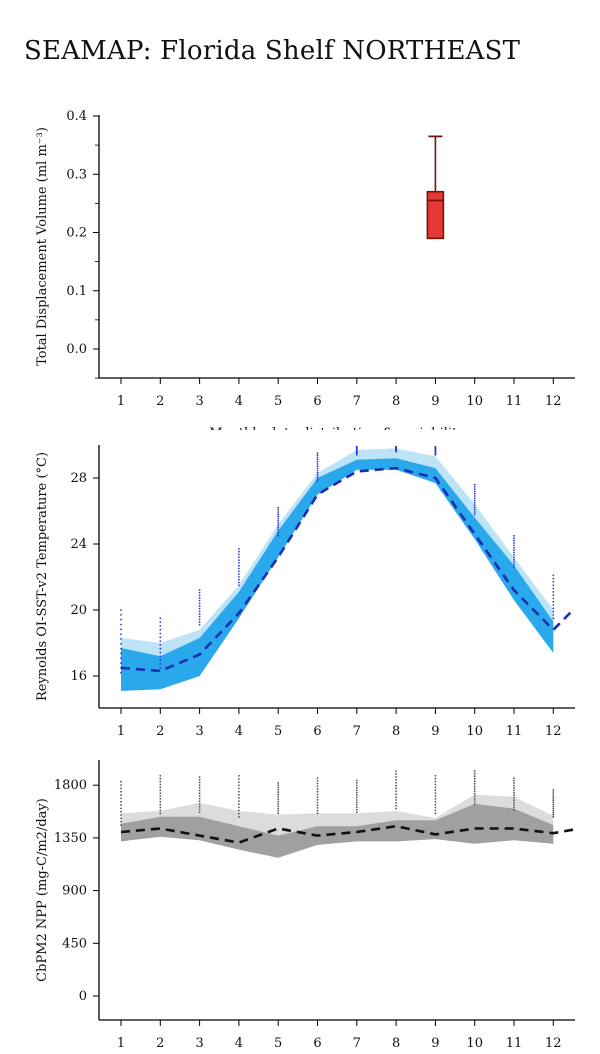  I want to click on x-tick-label: 8, so click(396, 731).